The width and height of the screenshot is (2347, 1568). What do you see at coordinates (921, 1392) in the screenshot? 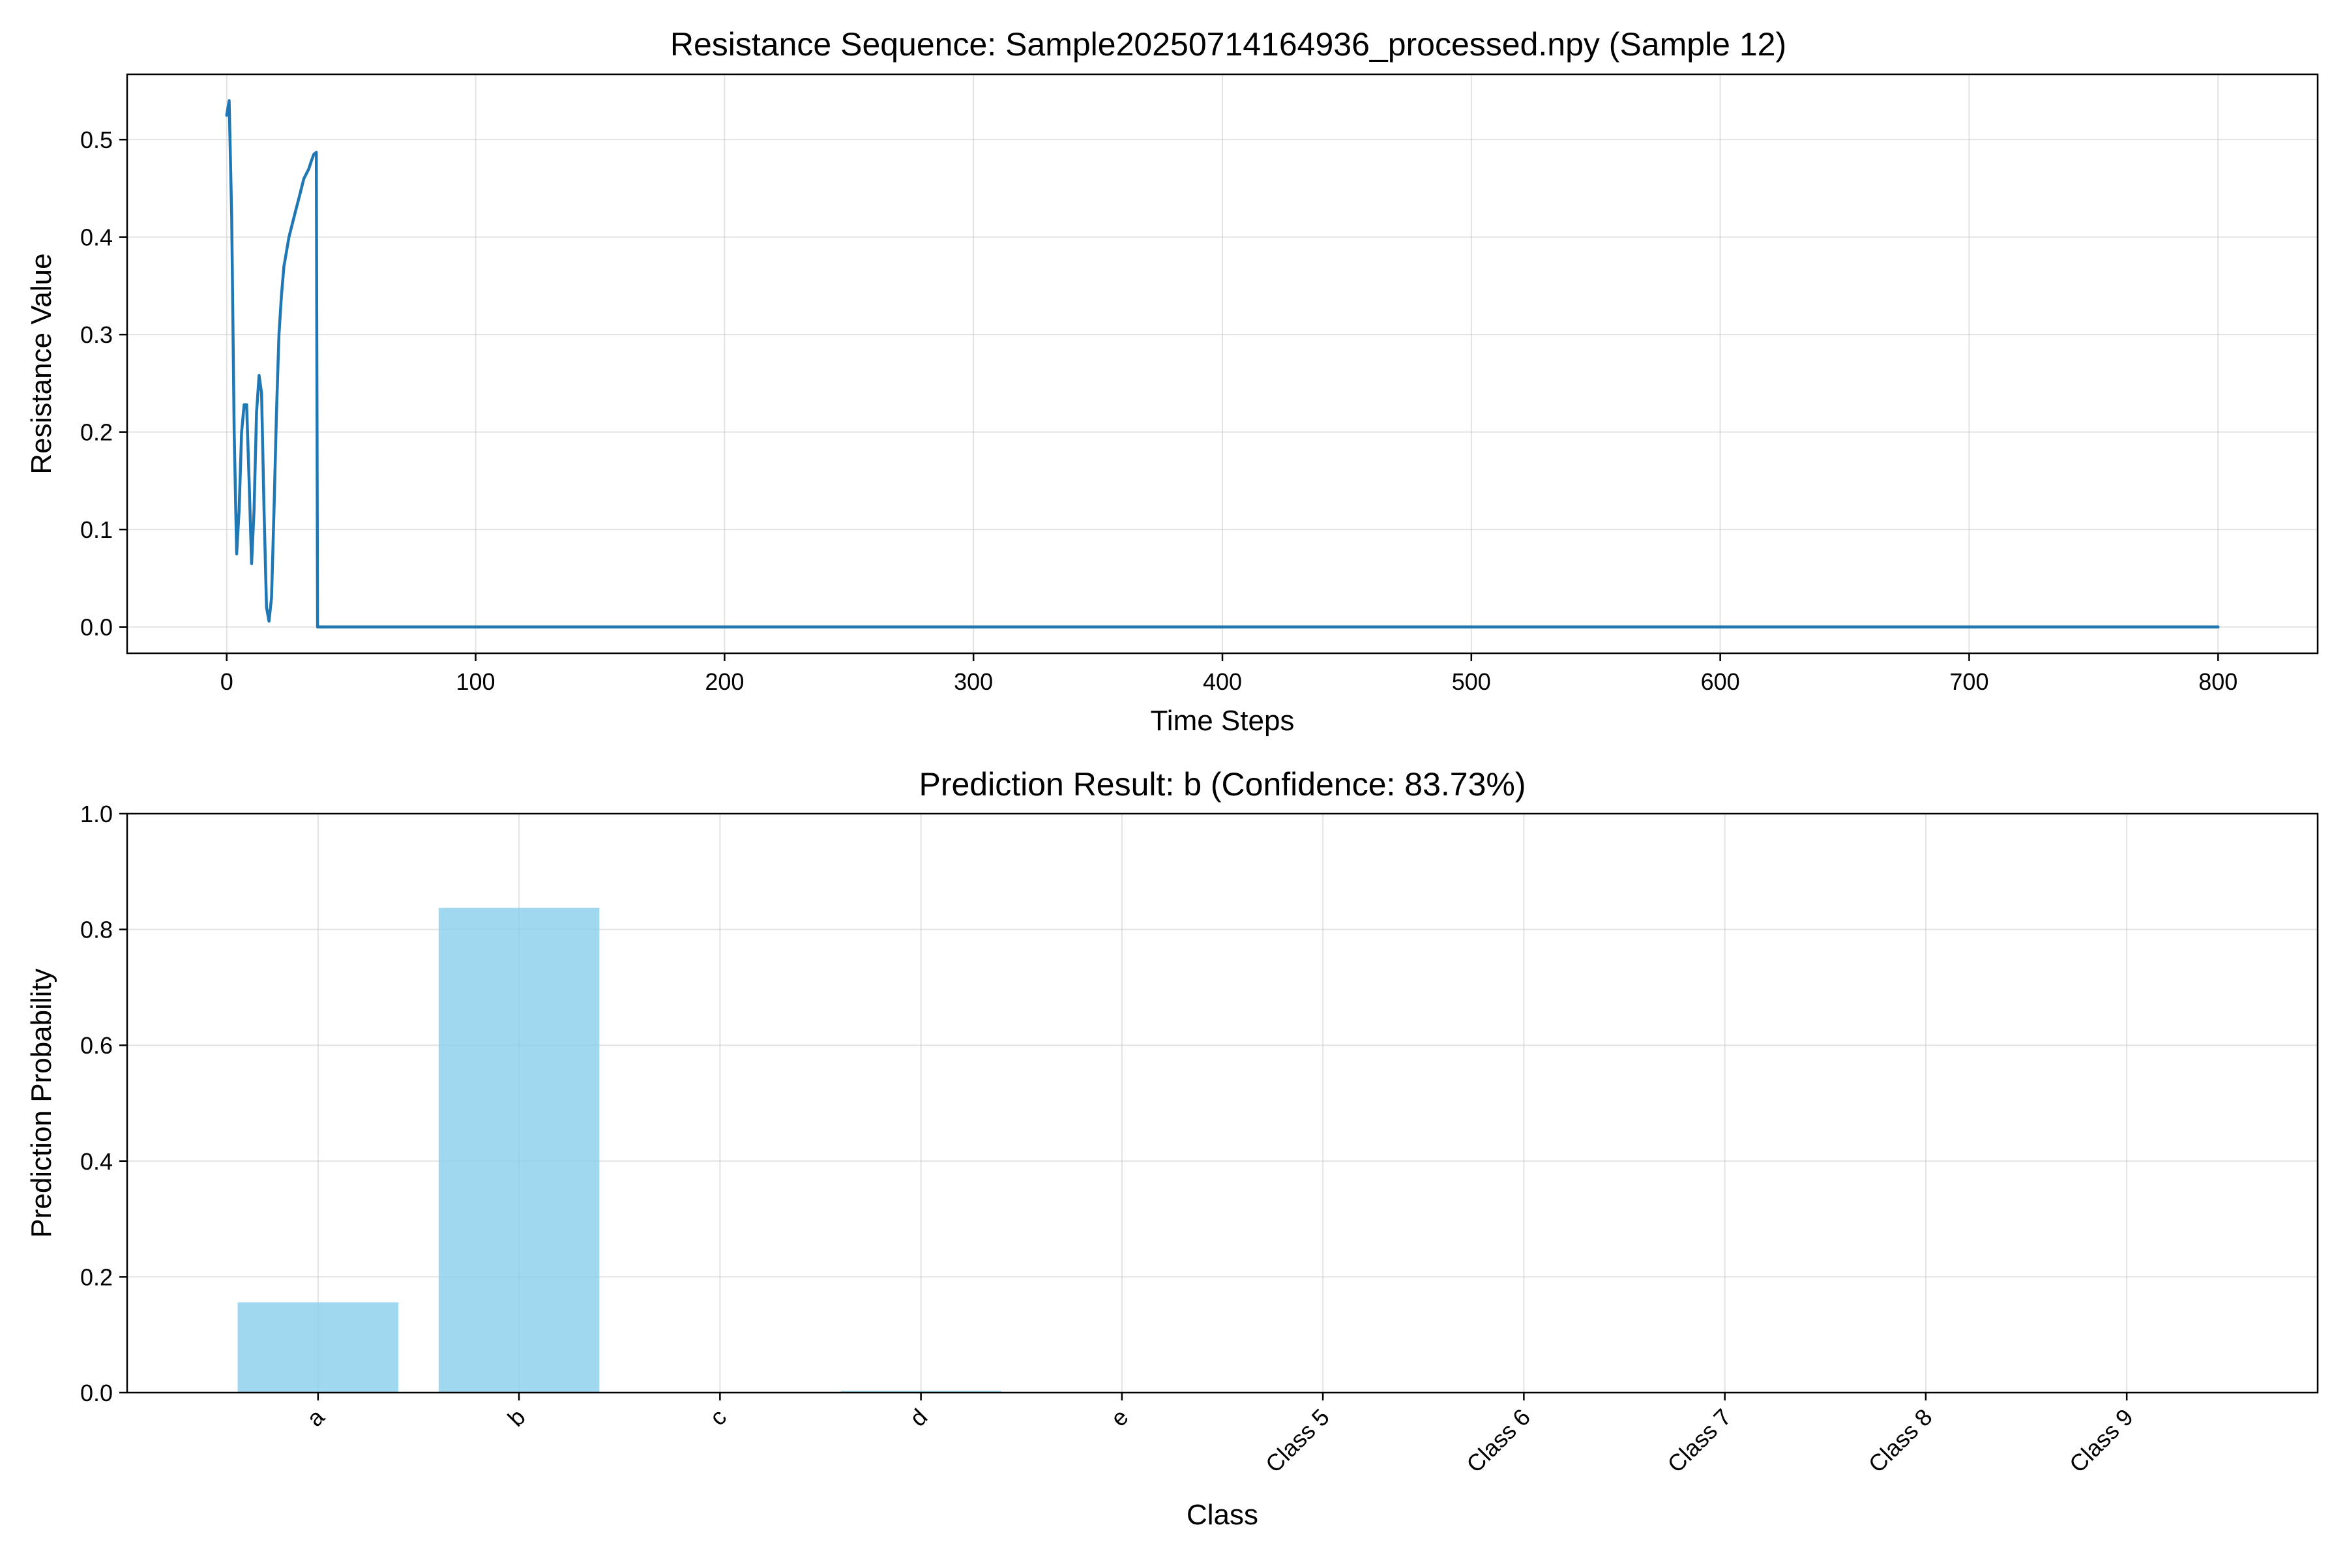
I see `bar-d` at bounding box center [921, 1392].